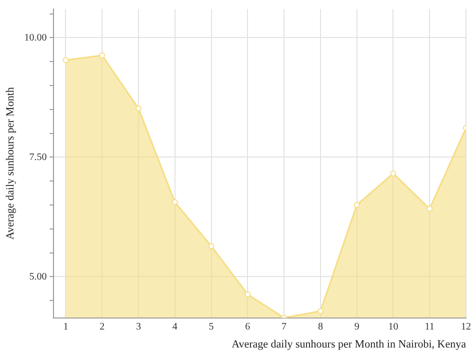 This screenshot has height=355, width=474. Describe the element at coordinates (284, 326) in the screenshot. I see `x-tick-label: 7` at that location.